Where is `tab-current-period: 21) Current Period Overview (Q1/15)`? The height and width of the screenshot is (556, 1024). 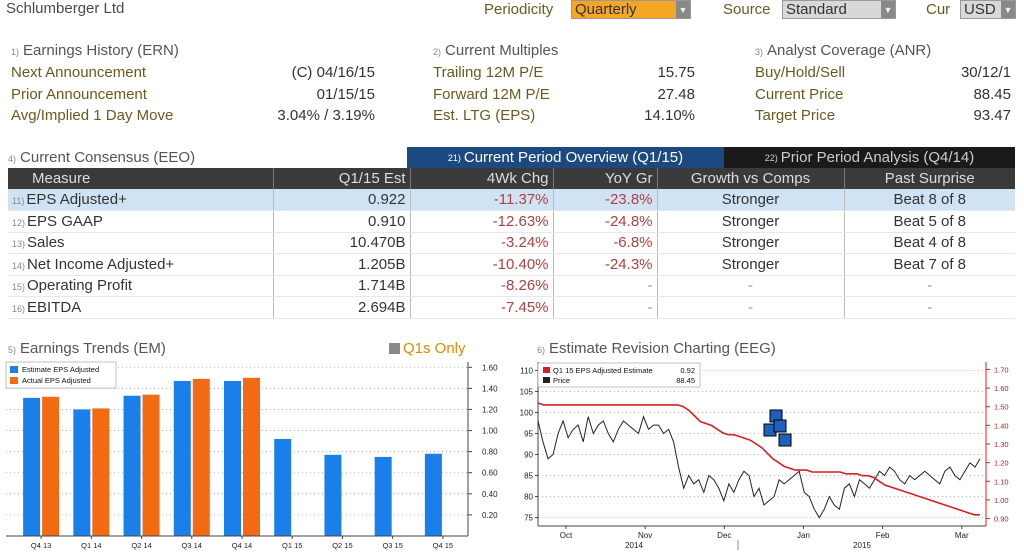 tab-current-period: 21) Current Period Overview (Q1/15) is located at coordinates (565, 157).